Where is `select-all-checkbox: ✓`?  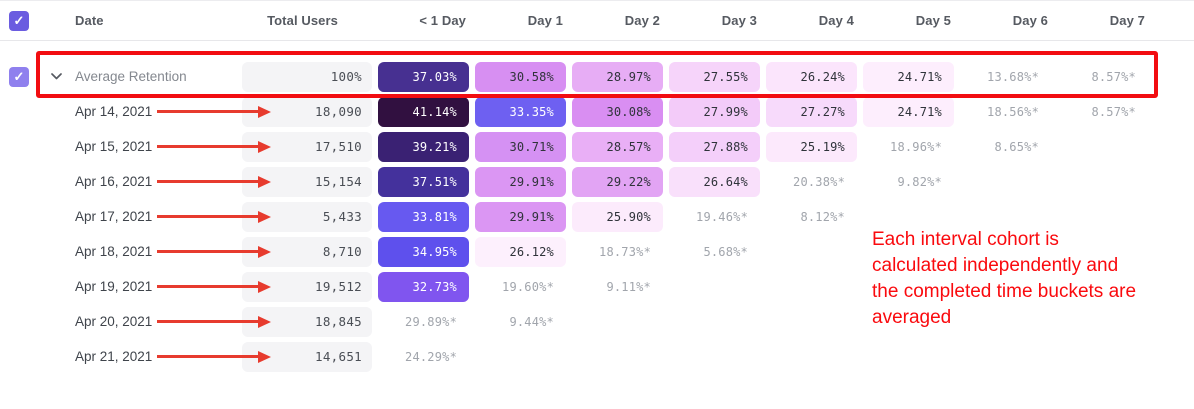
select-all-checkbox: ✓ is located at coordinates (19, 20).